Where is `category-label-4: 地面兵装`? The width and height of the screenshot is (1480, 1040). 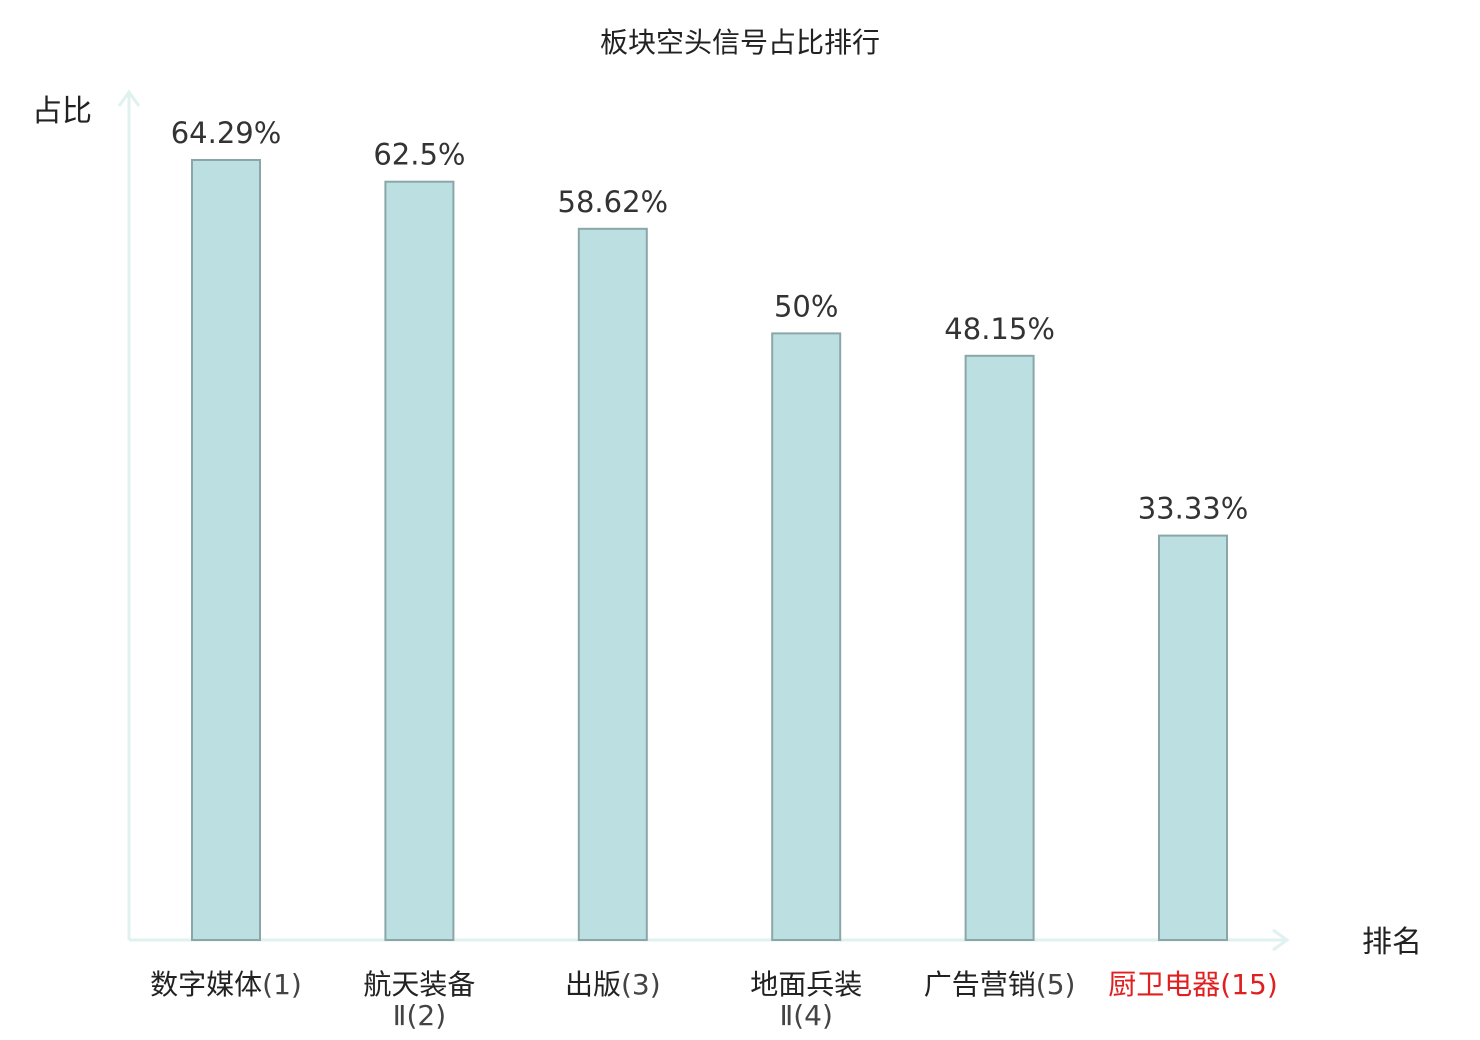
category-label-4: 地面兵装 is located at coordinates (806, 984).